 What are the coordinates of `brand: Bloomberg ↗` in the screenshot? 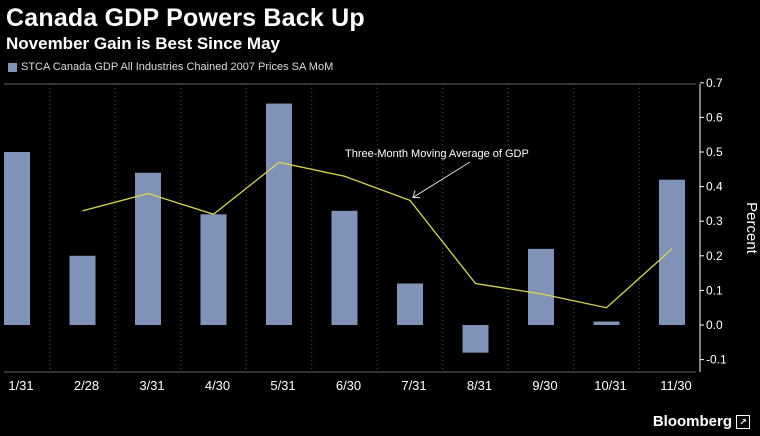 It's located at (701, 421).